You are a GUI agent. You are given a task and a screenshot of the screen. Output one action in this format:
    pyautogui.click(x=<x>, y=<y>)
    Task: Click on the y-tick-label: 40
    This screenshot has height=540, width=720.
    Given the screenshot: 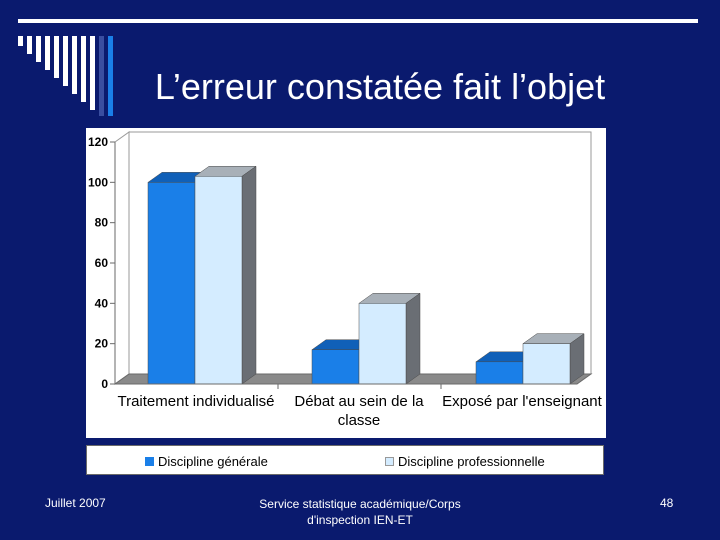 What is the action you would take?
    pyautogui.click(x=102, y=303)
    